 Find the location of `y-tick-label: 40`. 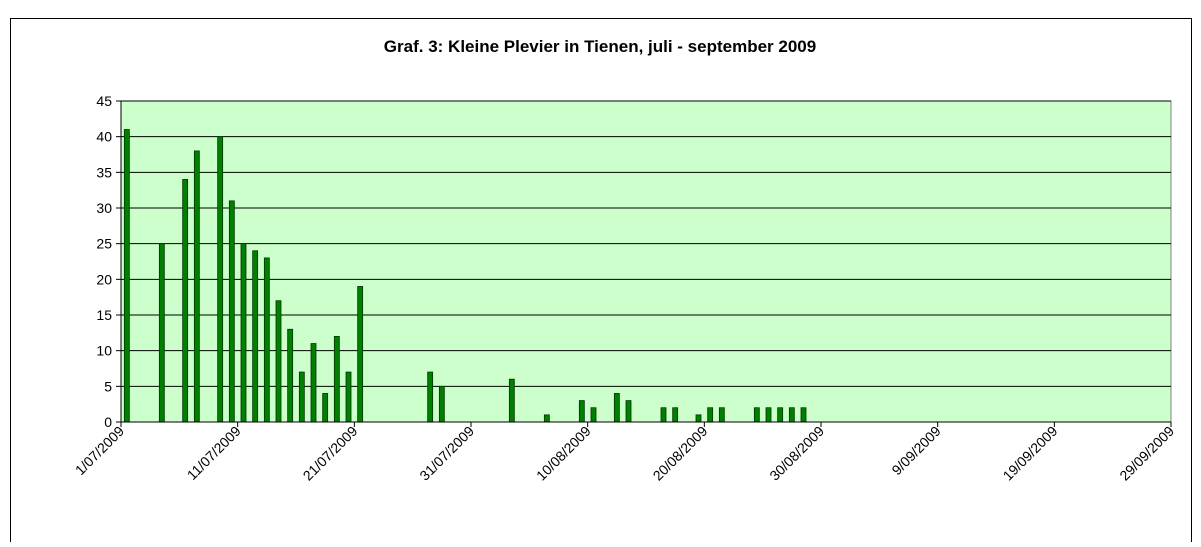

y-tick-label: 40 is located at coordinates (104, 137).